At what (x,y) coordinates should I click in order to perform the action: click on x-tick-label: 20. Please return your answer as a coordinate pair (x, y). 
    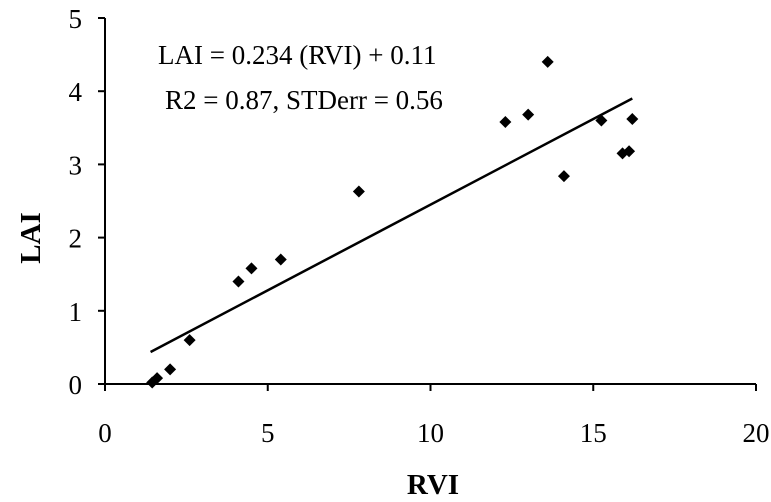
    Looking at the image, I should click on (756, 433).